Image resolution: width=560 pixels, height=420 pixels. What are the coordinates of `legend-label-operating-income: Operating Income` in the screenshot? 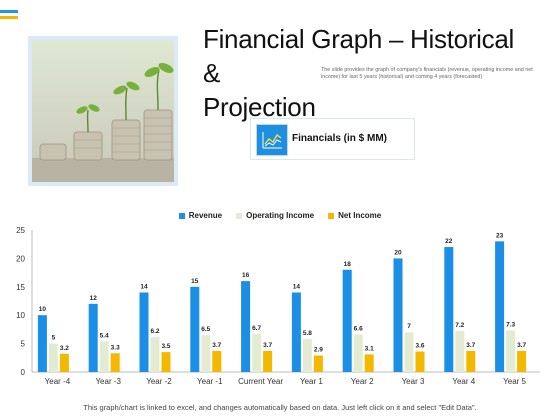 It's located at (280, 215).